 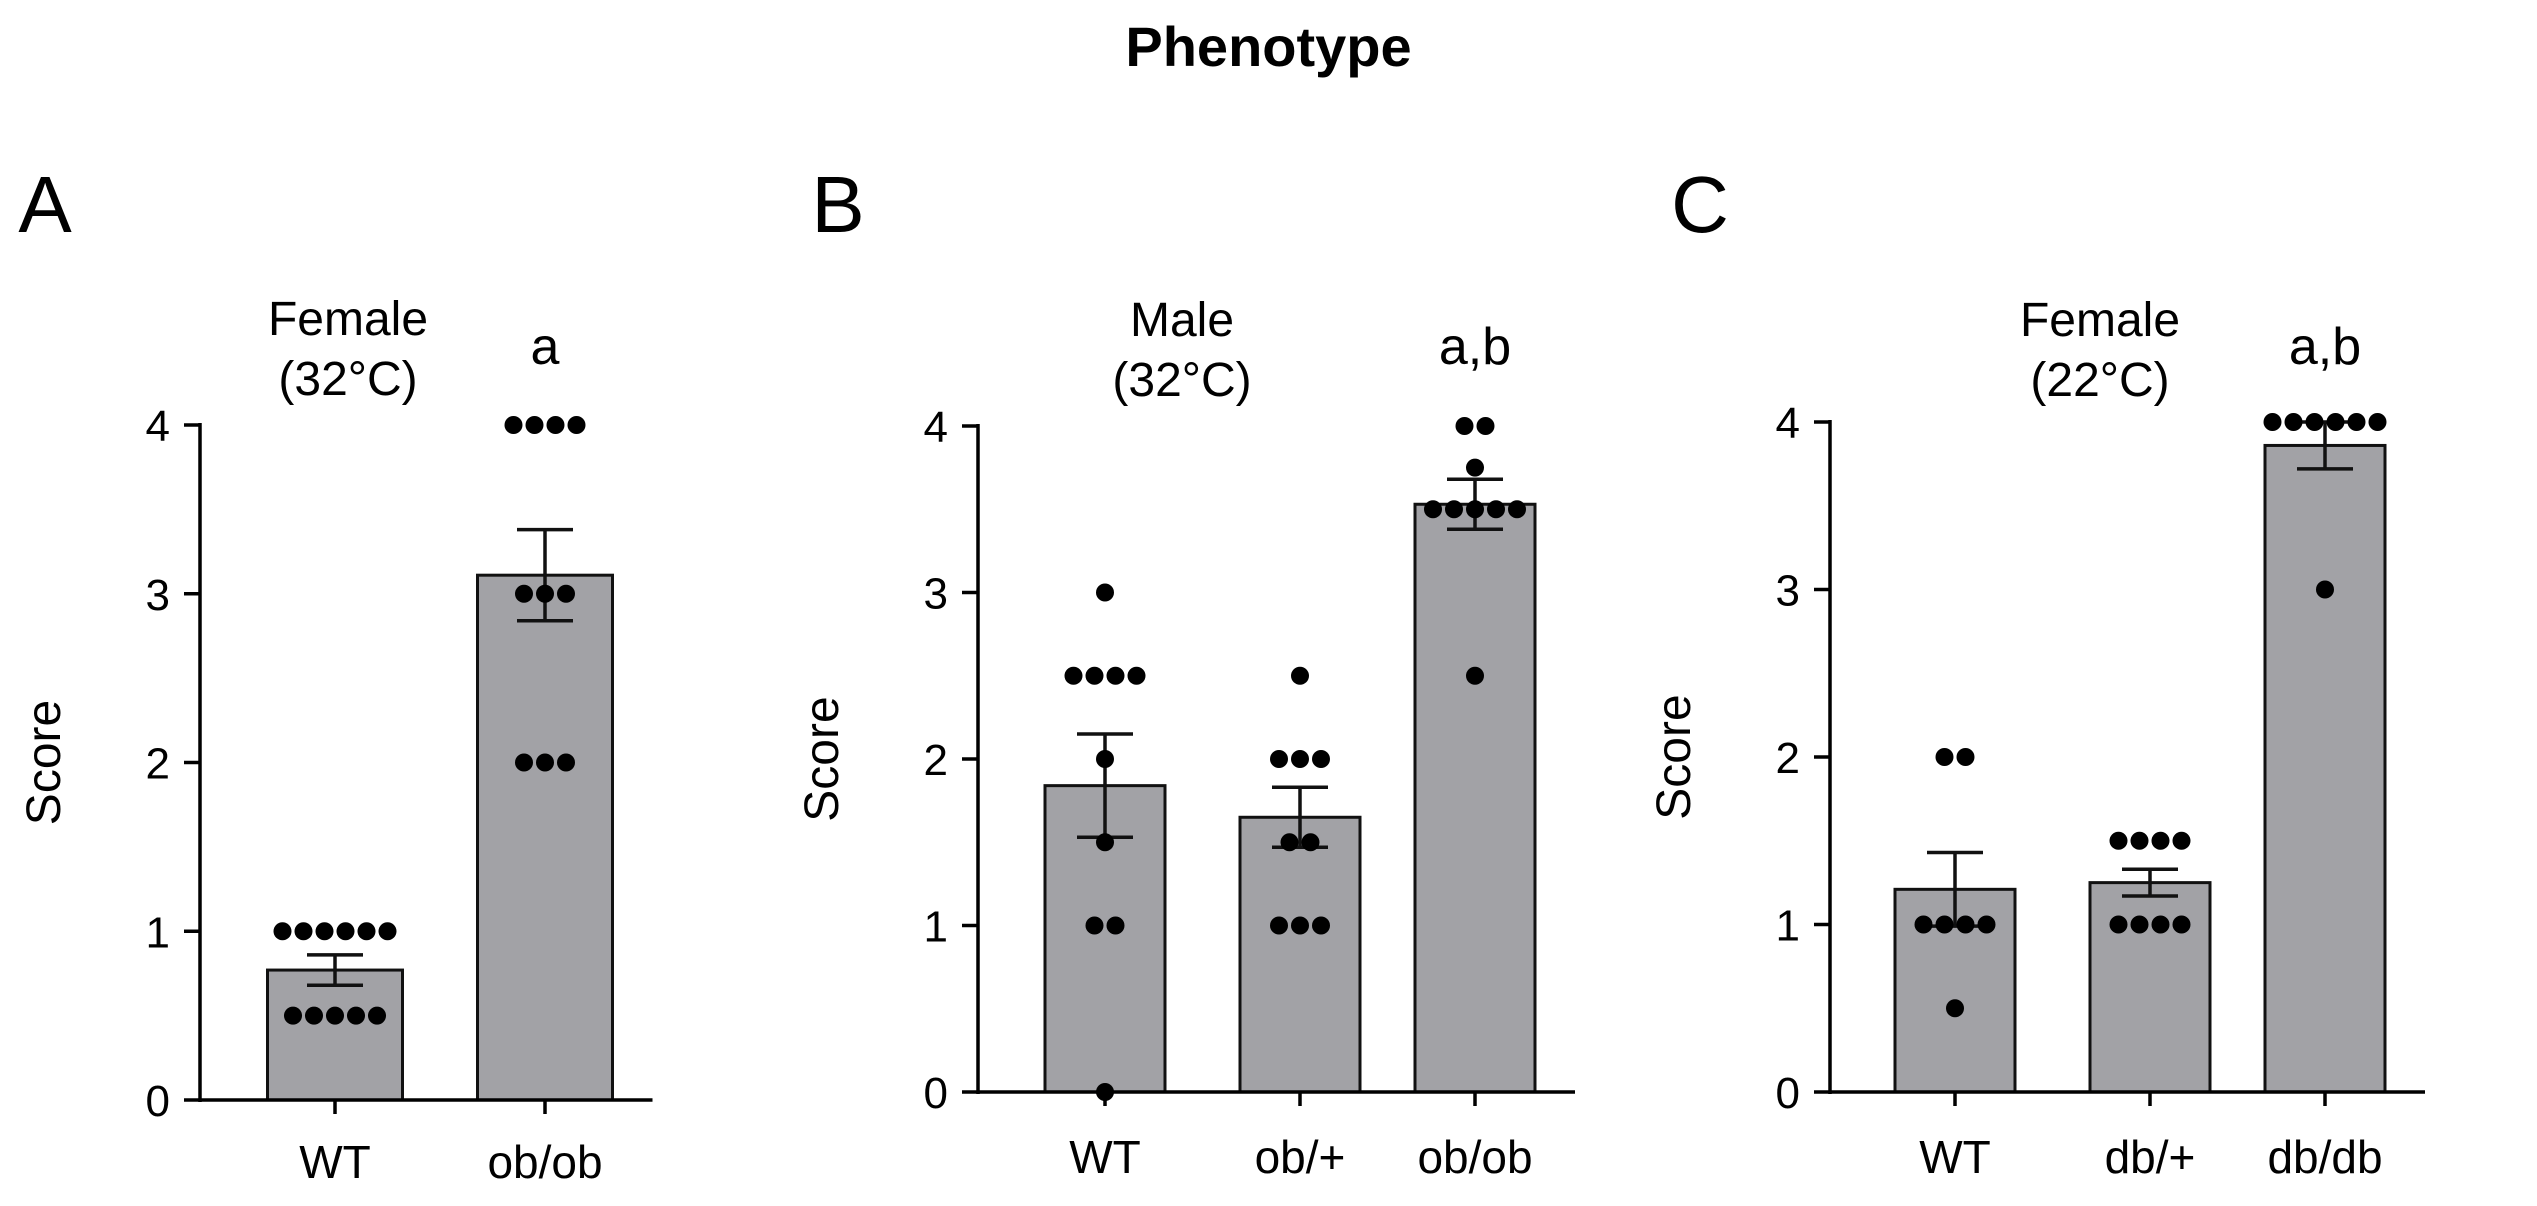 I want to click on x-category-label: db/db, so click(x=2324, y=1157).